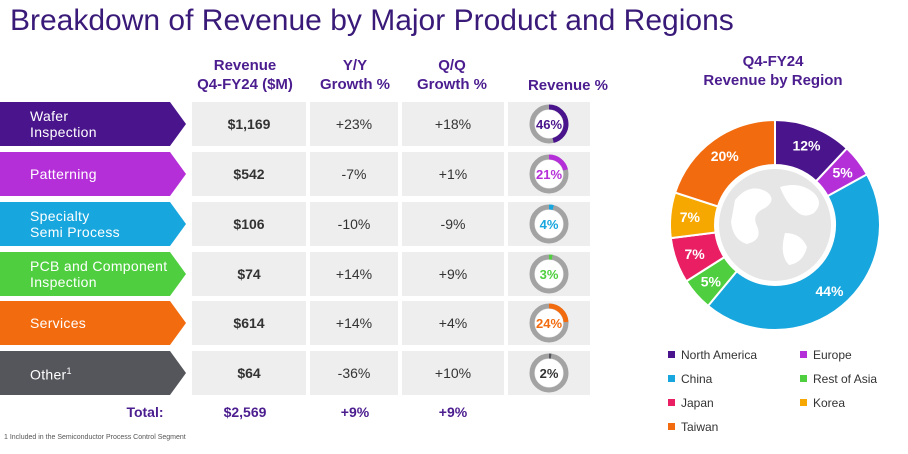 The height and width of the screenshot is (454, 908). I want to click on region-chart-title: Q4-FY24 Revenue by Region, so click(773, 71).